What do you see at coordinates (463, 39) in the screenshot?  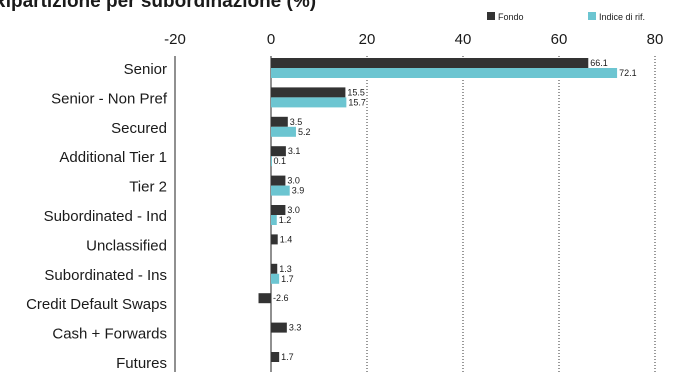 I see `x-tick-label: 40` at bounding box center [463, 39].